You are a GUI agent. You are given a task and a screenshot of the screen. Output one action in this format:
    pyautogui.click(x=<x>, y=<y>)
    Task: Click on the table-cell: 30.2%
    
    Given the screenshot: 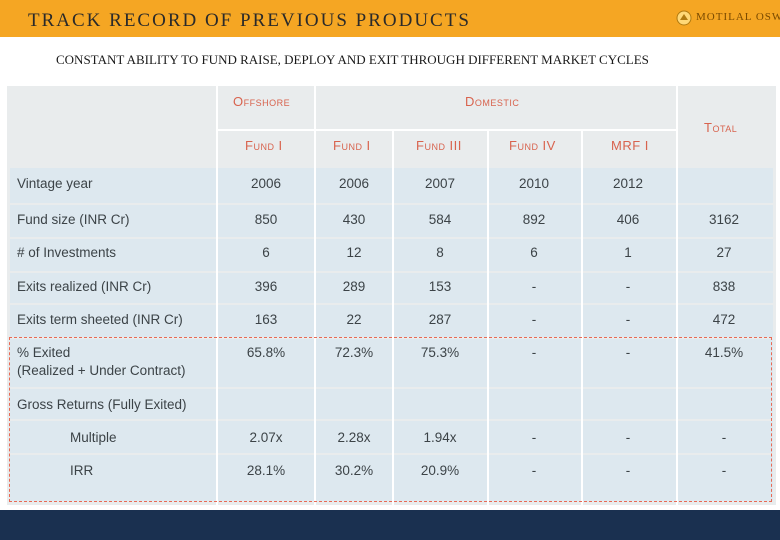 What is the action you would take?
    pyautogui.click(x=354, y=470)
    